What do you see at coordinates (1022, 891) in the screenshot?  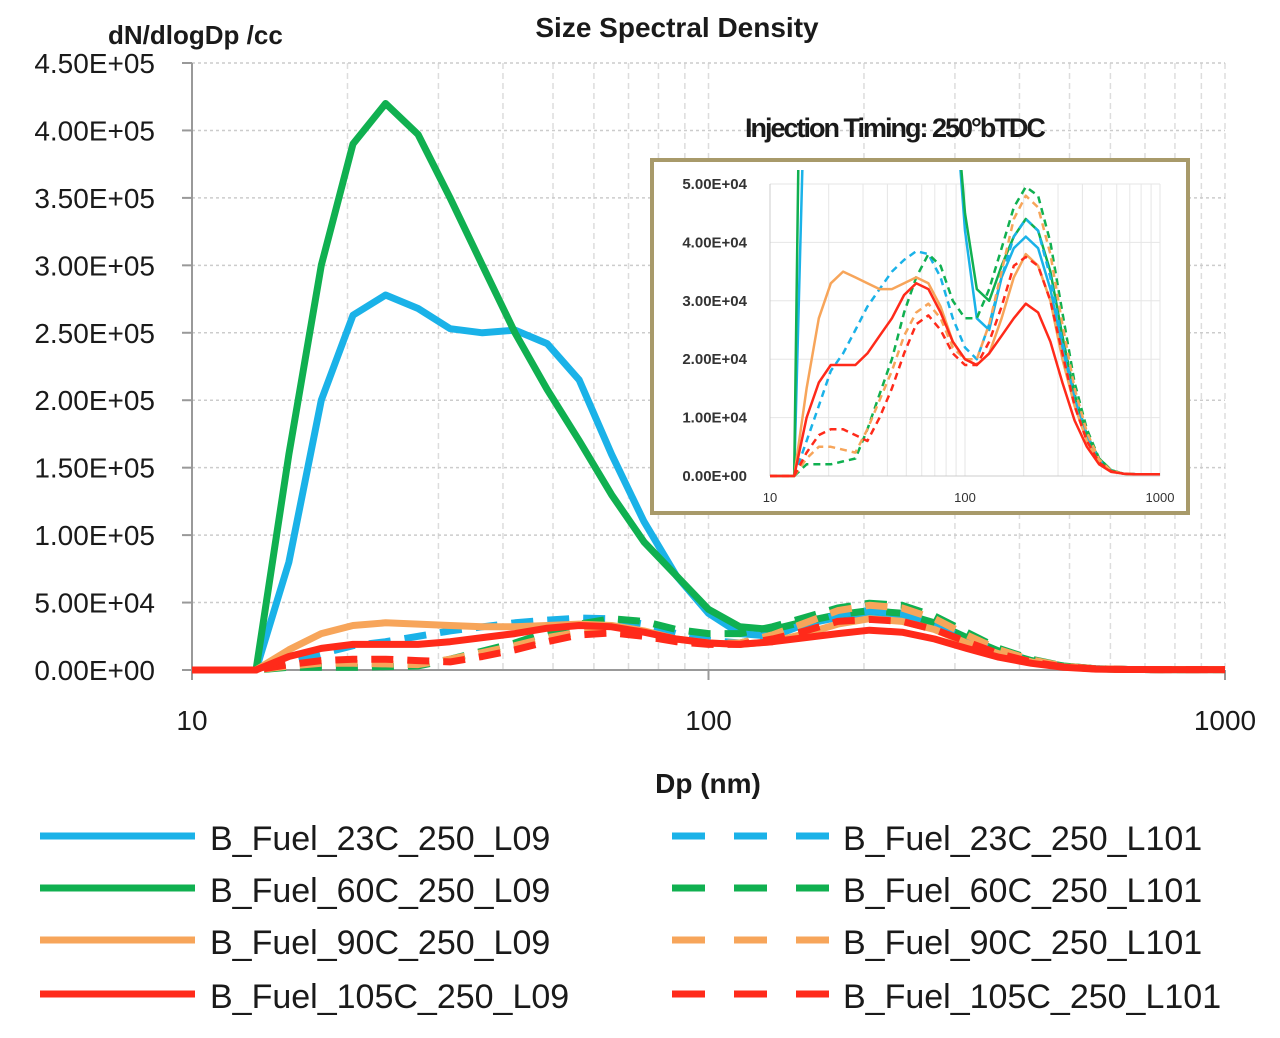 I see `legend-label: B_Fuel_60C_250_L101` at bounding box center [1022, 891].